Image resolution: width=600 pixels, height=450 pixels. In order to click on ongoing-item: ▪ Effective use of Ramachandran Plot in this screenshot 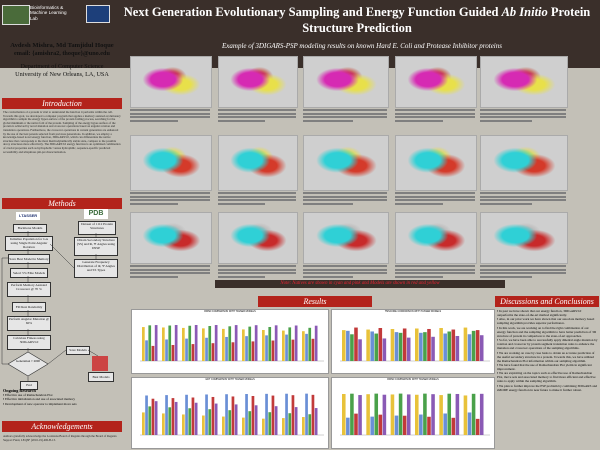, I will do `click(28, 395)`.